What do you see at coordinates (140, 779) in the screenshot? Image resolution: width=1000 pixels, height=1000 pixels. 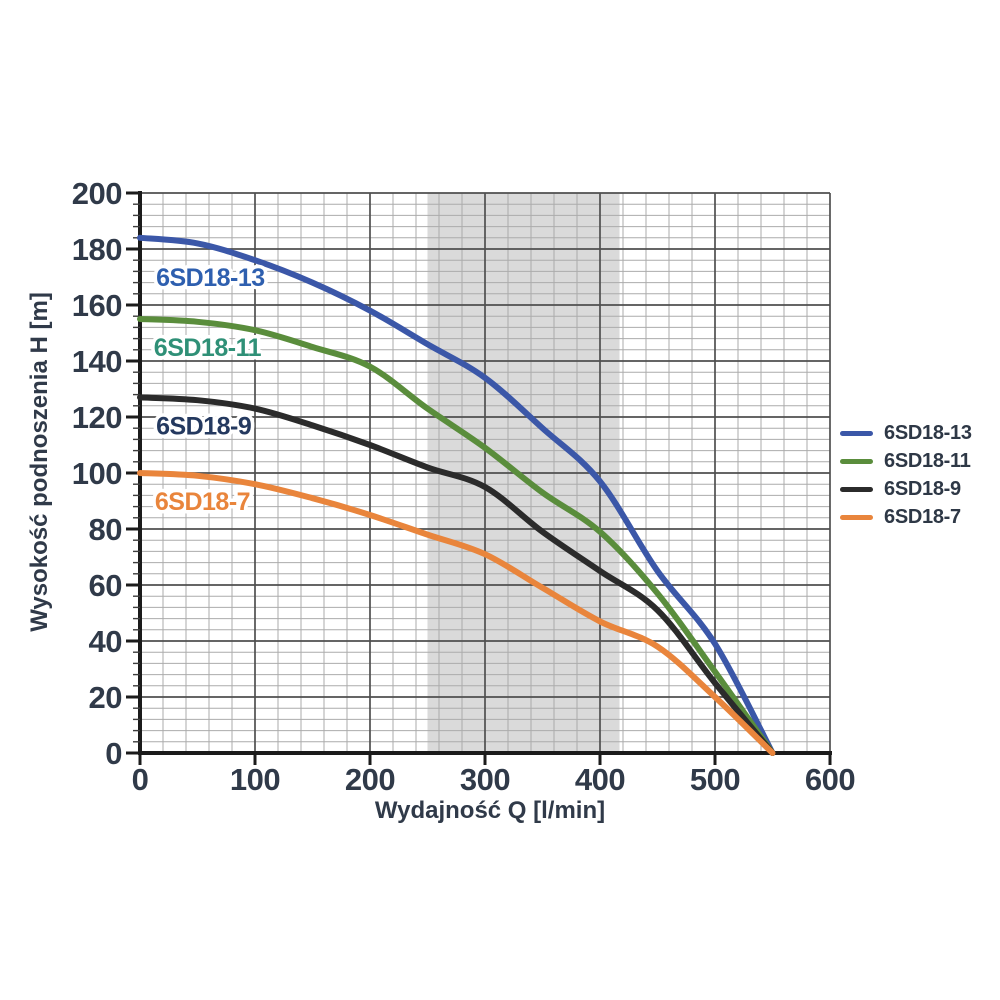 I see `x-tick-label: 0` at bounding box center [140, 779].